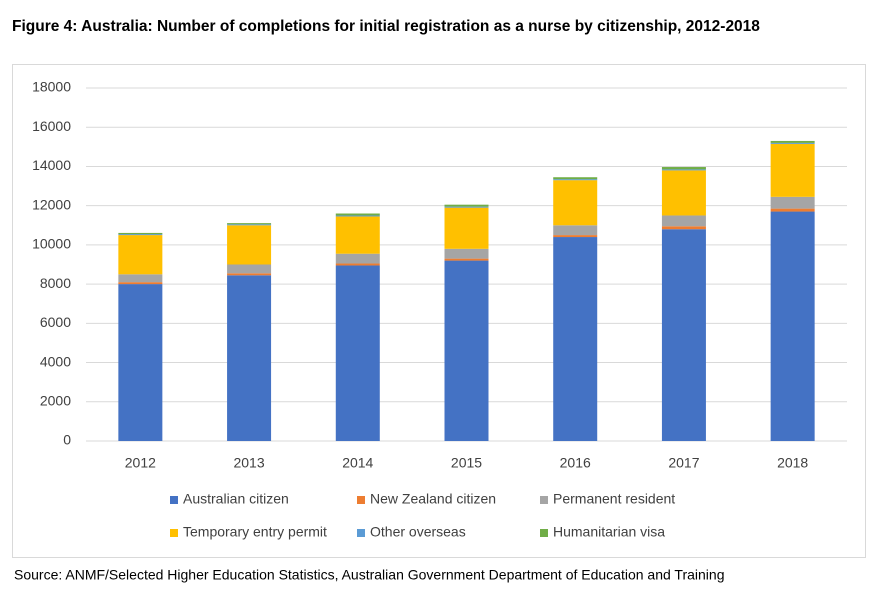  What do you see at coordinates (792, 463) in the screenshot?
I see `x-tick-label: 2018` at bounding box center [792, 463].